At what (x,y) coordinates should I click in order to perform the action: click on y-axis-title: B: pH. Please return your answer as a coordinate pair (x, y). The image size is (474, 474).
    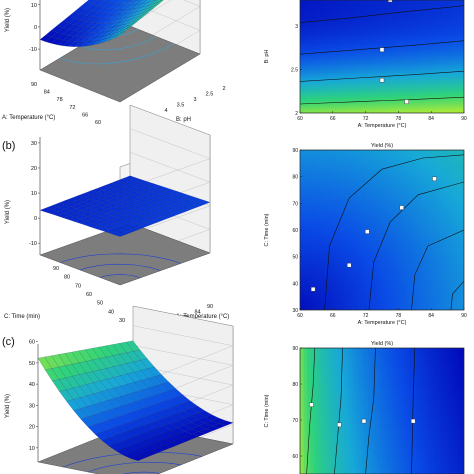
    Looking at the image, I should click on (267, 57).